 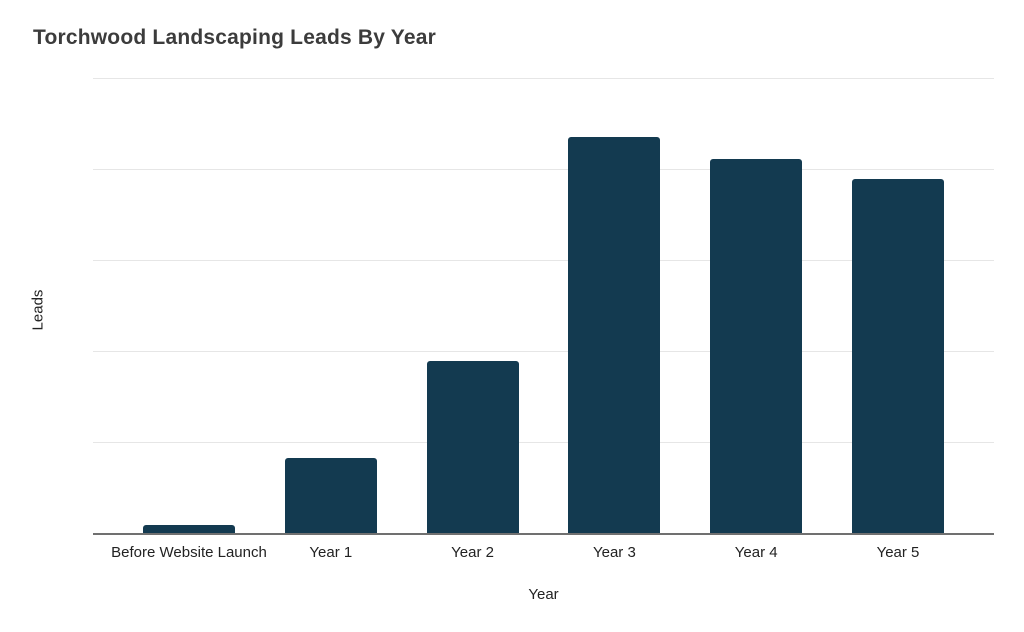 I want to click on bar-slot: Year 4, so click(x=756, y=319).